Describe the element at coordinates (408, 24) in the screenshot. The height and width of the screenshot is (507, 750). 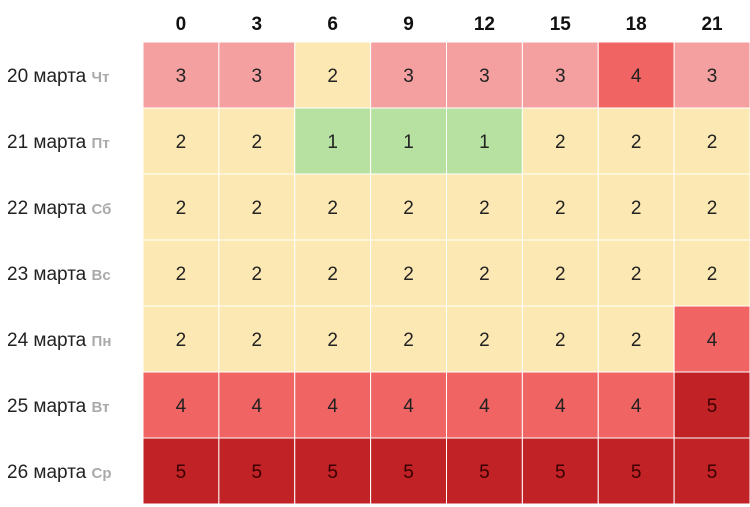
I see `hour-label-9: 9` at that location.